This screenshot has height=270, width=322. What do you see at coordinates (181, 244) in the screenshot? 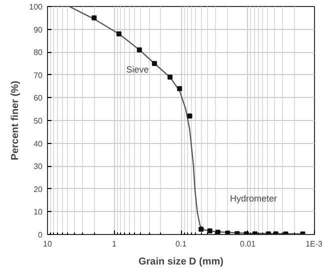
I see `x-tick-label: 0.1` at bounding box center [181, 244].